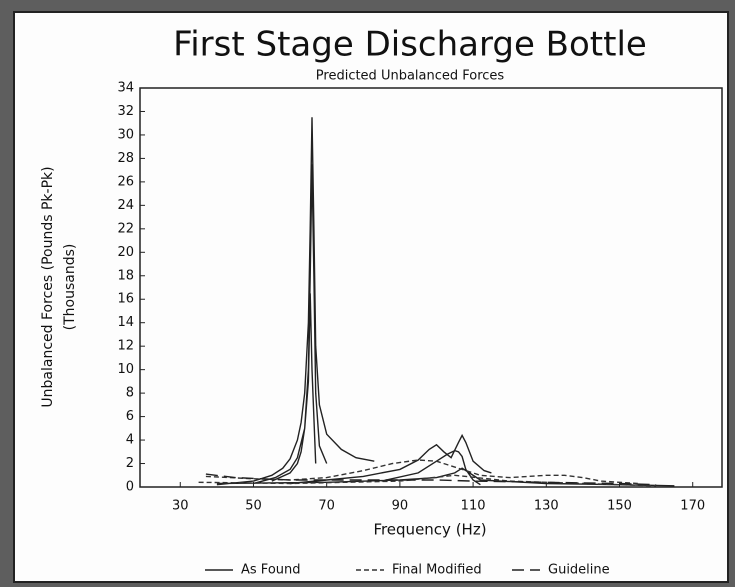  I want to click on y-tick-label: 26, so click(125, 181).